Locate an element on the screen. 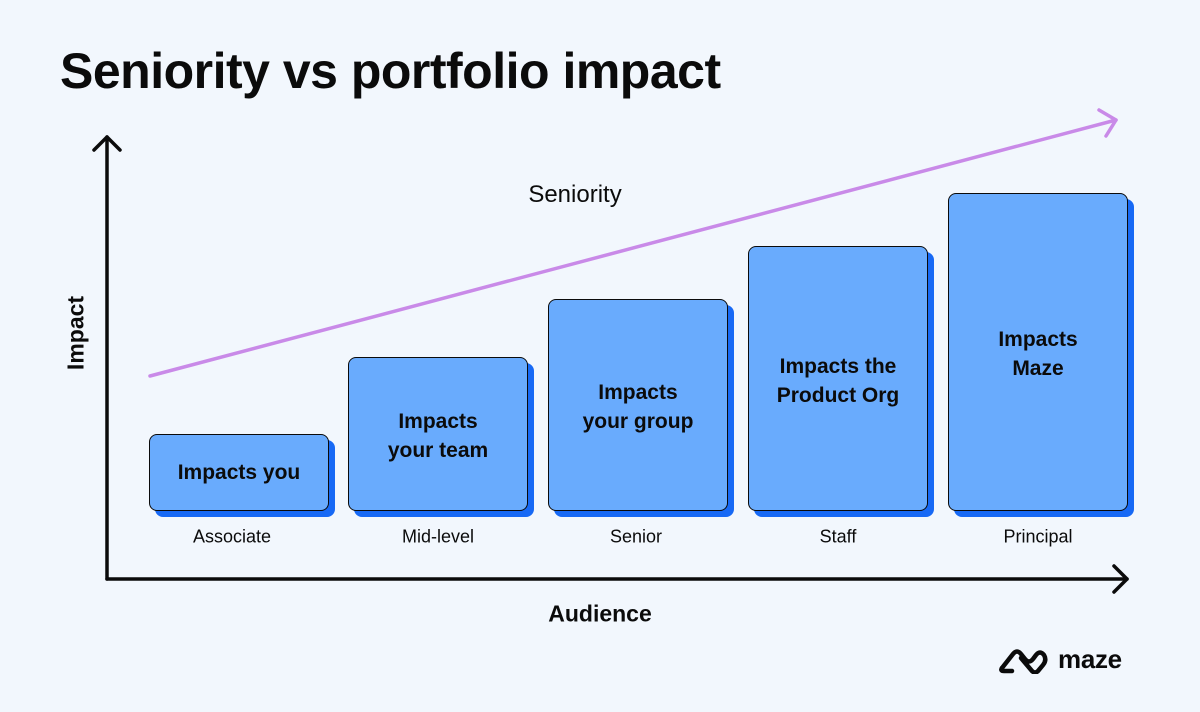 The height and width of the screenshot is (712, 1200). level-label-staff: Staff is located at coordinates (838, 536).